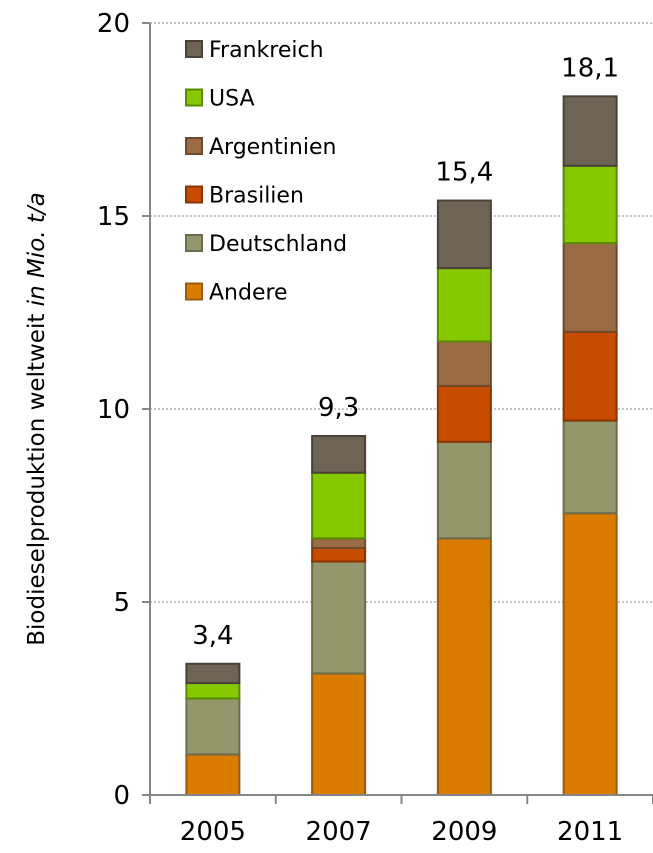 This screenshot has height=853, width=653. What do you see at coordinates (464, 363) in the screenshot?
I see `bar-segment-argentinien-2009` at bounding box center [464, 363].